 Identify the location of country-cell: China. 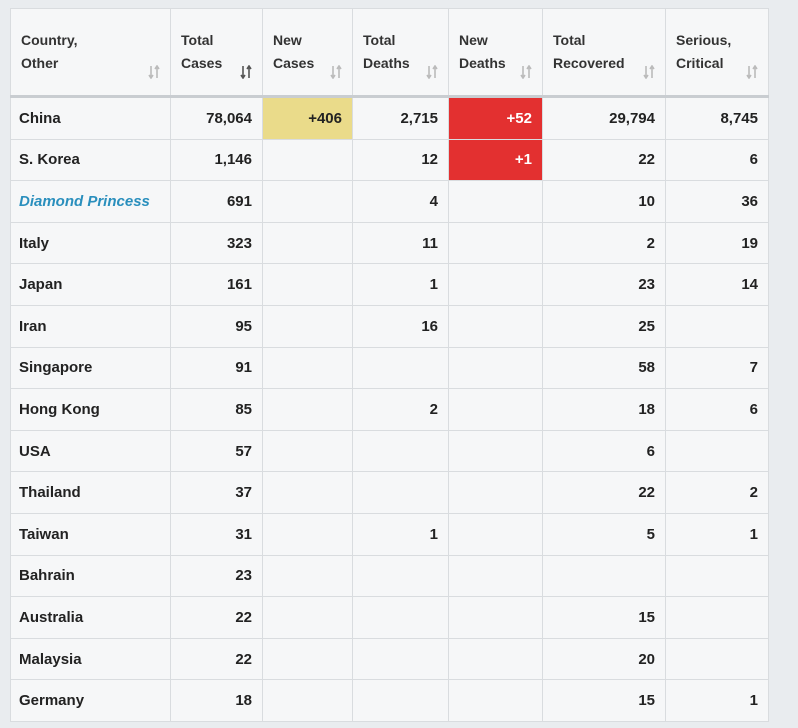
(90, 118).